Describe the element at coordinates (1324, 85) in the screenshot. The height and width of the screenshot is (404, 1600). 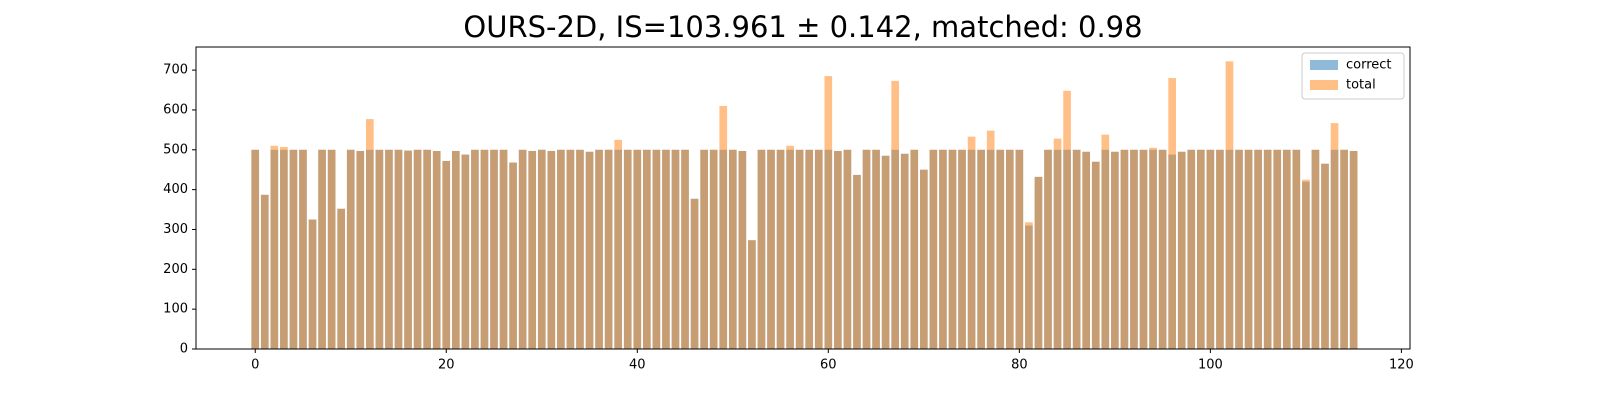
I see `legend-swatch` at that location.